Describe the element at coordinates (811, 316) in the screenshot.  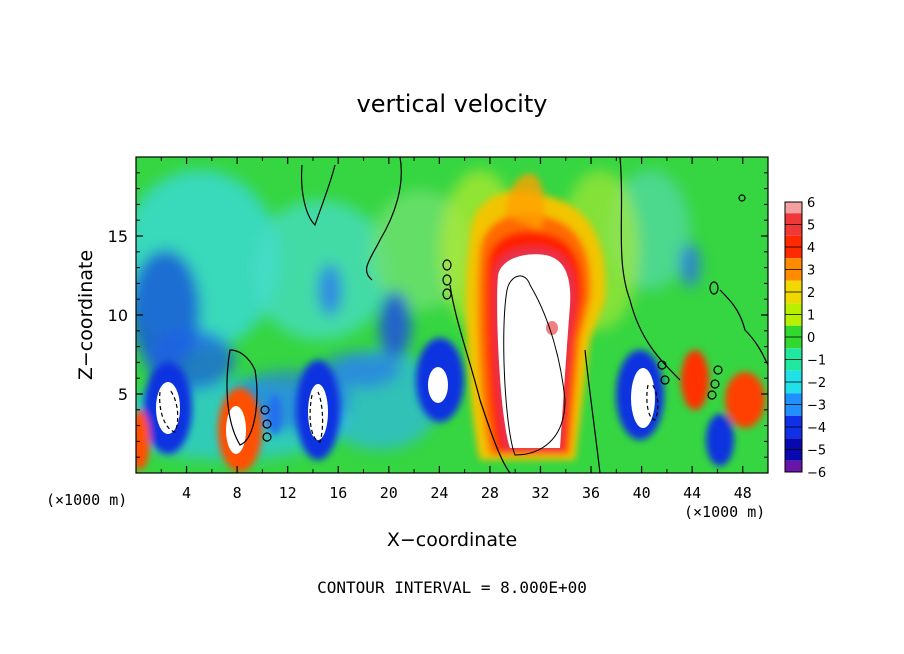
I see `colorbar-label: 1` at that location.